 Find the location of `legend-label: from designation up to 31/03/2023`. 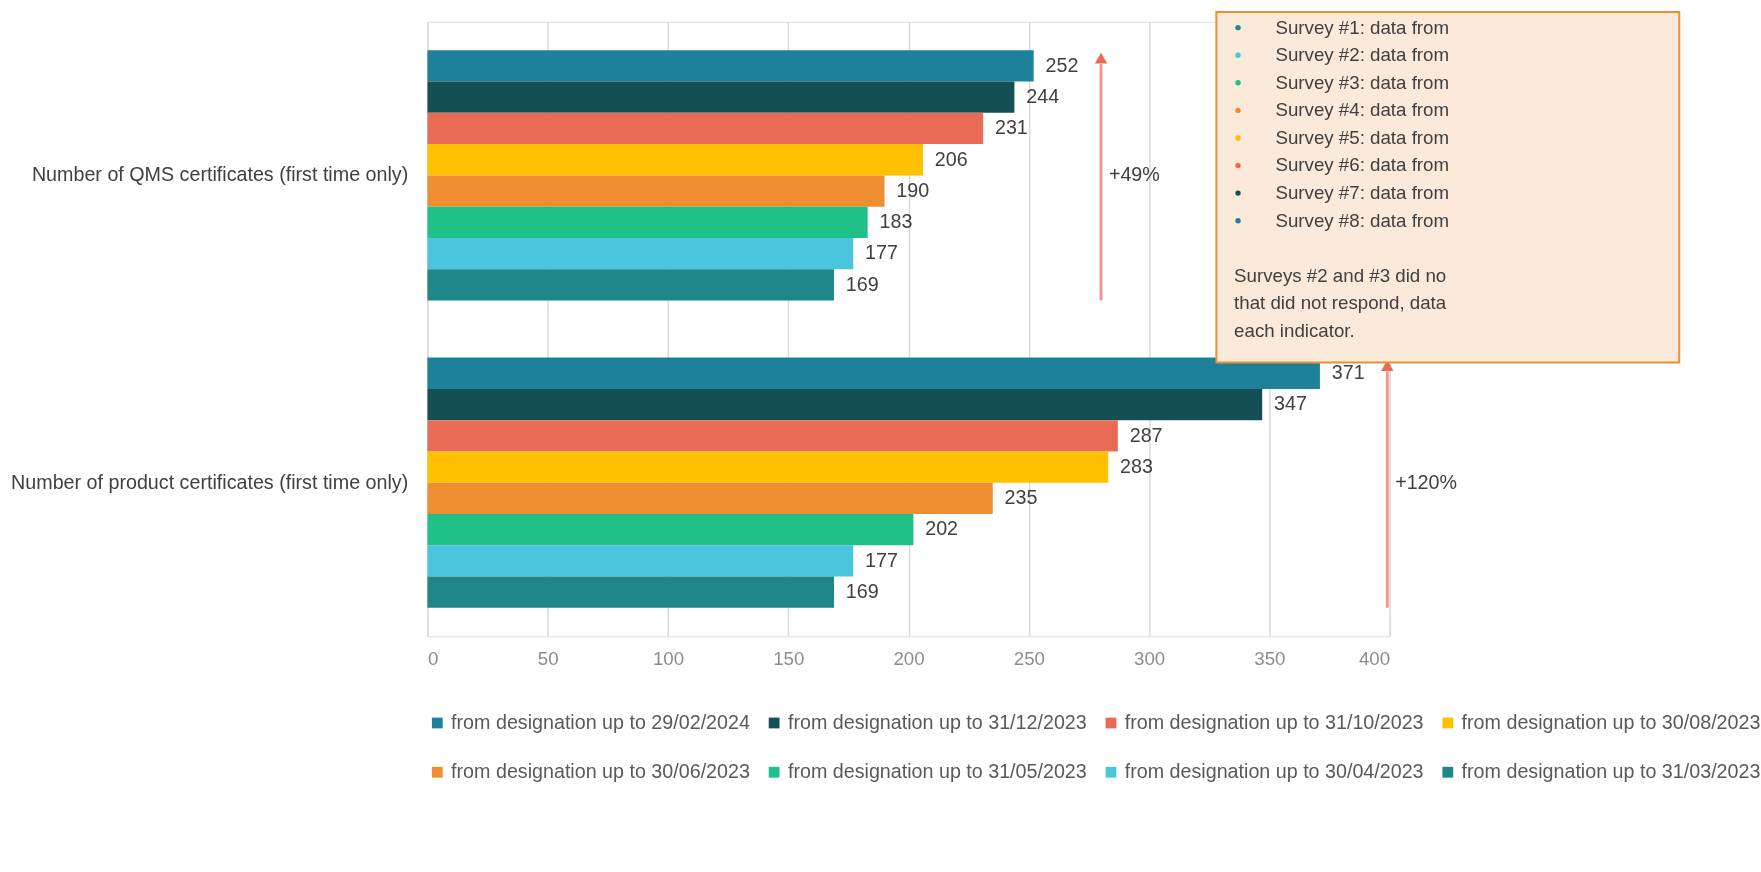

legend-label: from designation up to 31/03/2023 is located at coordinates (1611, 771).